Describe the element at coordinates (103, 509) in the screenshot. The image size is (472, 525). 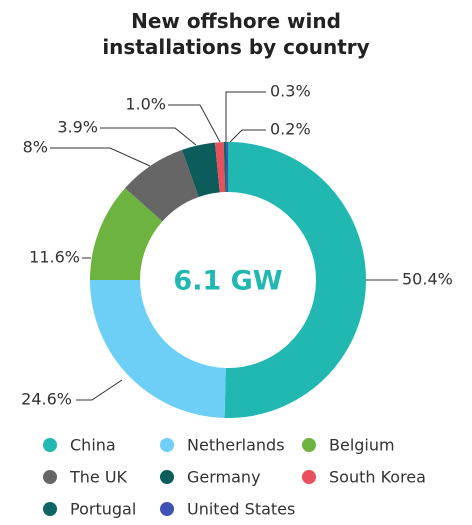
I see `legend-label: Portugal` at that location.